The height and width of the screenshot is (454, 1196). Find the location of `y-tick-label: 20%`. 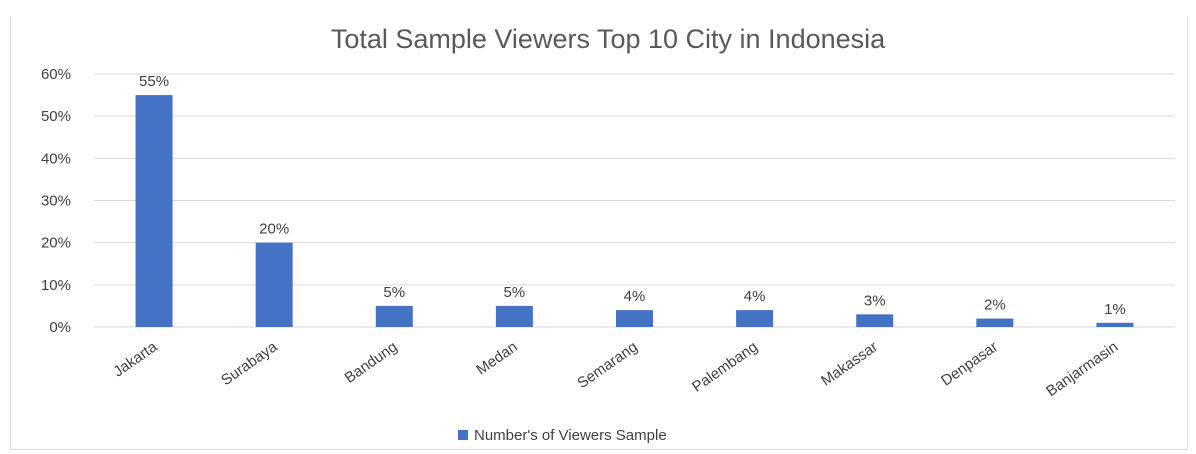

y-tick-label: 20% is located at coordinates (56, 243).